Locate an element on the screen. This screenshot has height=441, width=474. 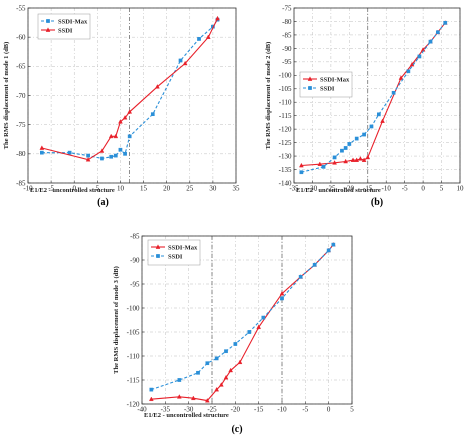
panel-label: (b) is located at coordinates (377, 202).